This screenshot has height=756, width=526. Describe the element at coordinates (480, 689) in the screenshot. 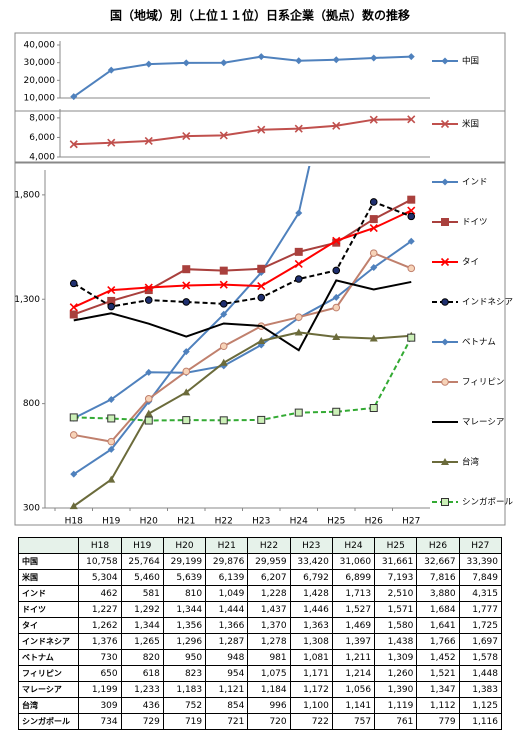

I see `cell: 1,383` at that location.